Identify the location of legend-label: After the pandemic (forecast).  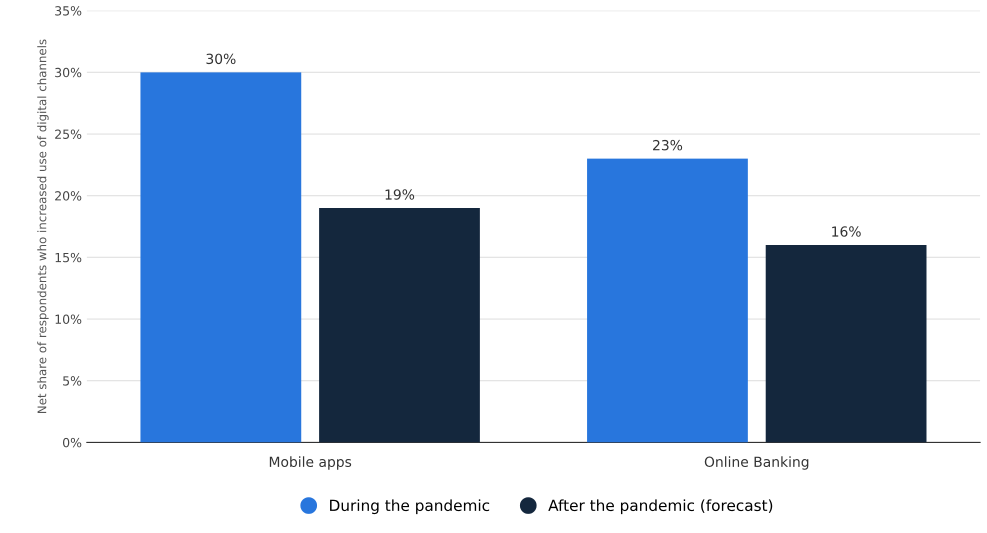
(660, 506).